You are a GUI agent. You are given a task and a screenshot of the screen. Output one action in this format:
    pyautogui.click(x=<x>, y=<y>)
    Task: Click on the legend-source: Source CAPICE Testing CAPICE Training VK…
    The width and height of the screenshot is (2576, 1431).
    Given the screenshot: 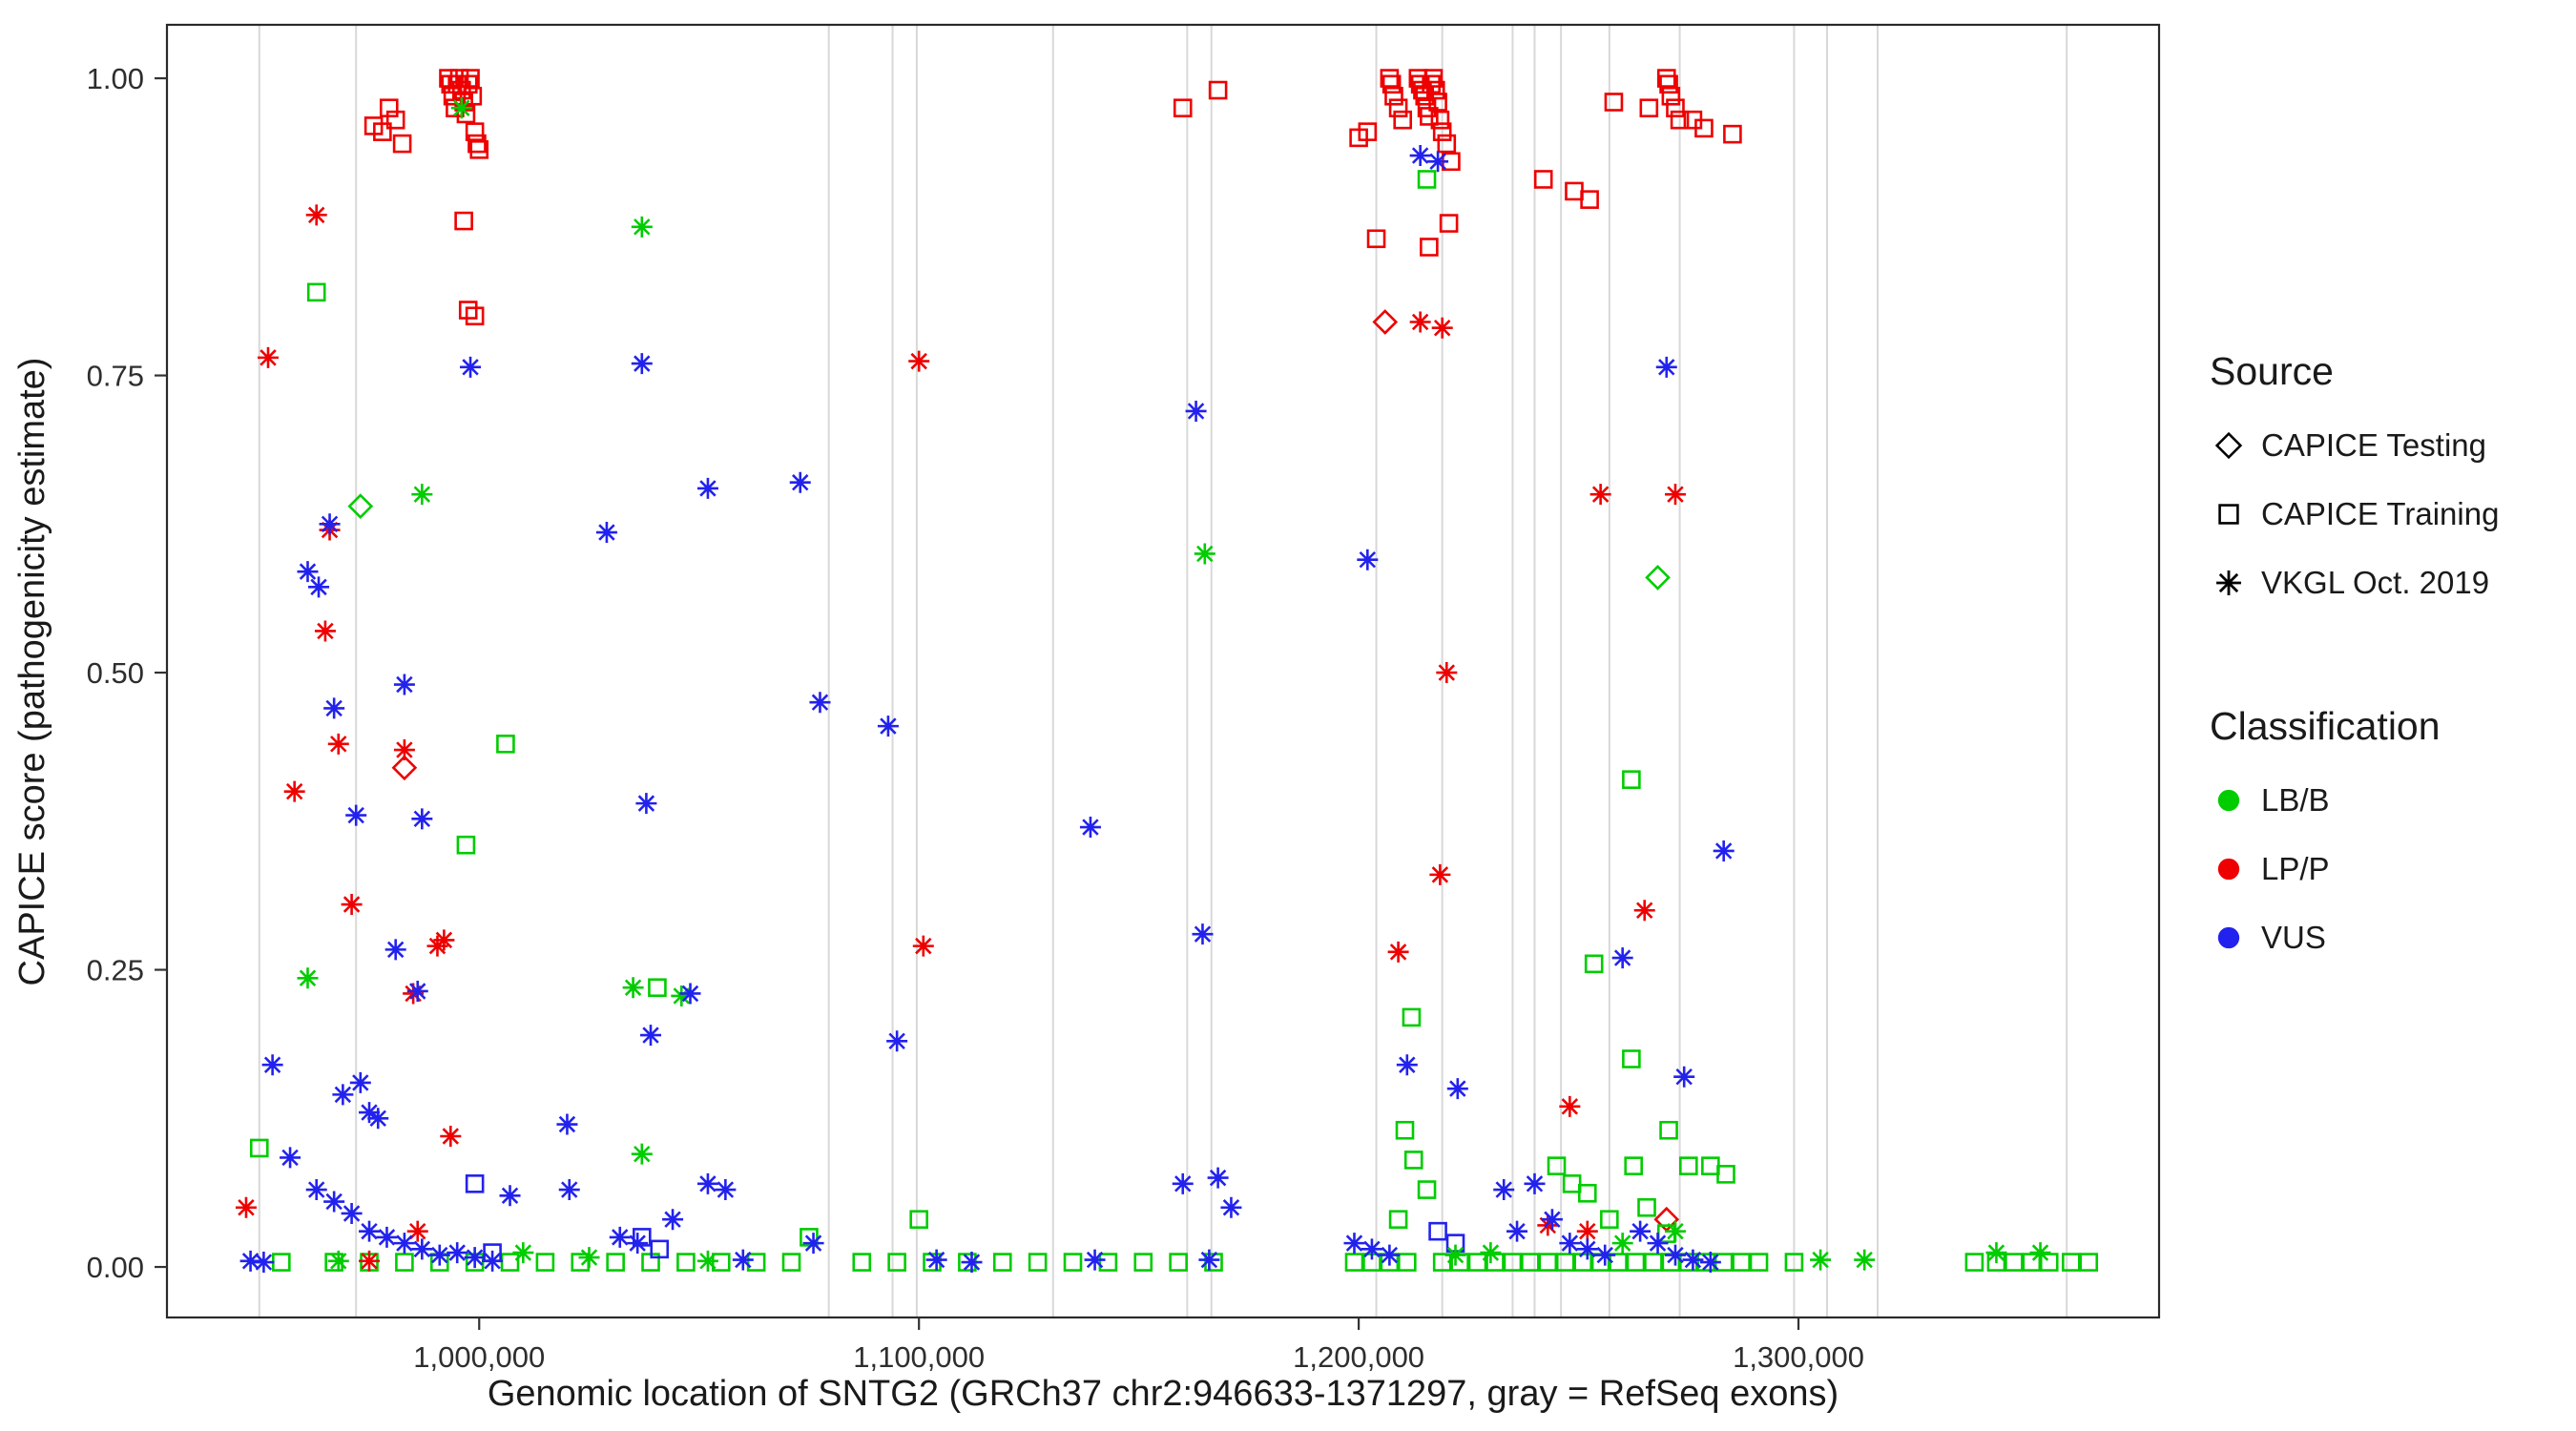 What is the action you would take?
    pyautogui.click(x=2354, y=483)
    